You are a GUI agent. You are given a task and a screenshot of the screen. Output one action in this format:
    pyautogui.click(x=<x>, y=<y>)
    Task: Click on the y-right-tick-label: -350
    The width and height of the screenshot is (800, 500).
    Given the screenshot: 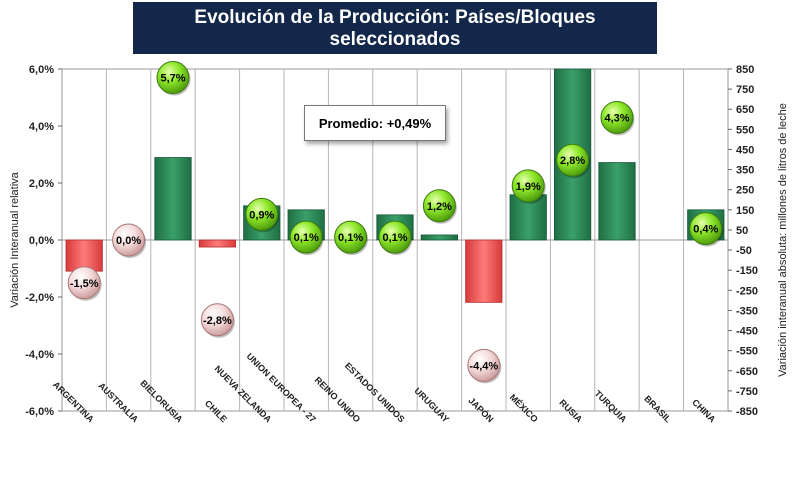 What is the action you would take?
    pyautogui.click(x=747, y=311)
    